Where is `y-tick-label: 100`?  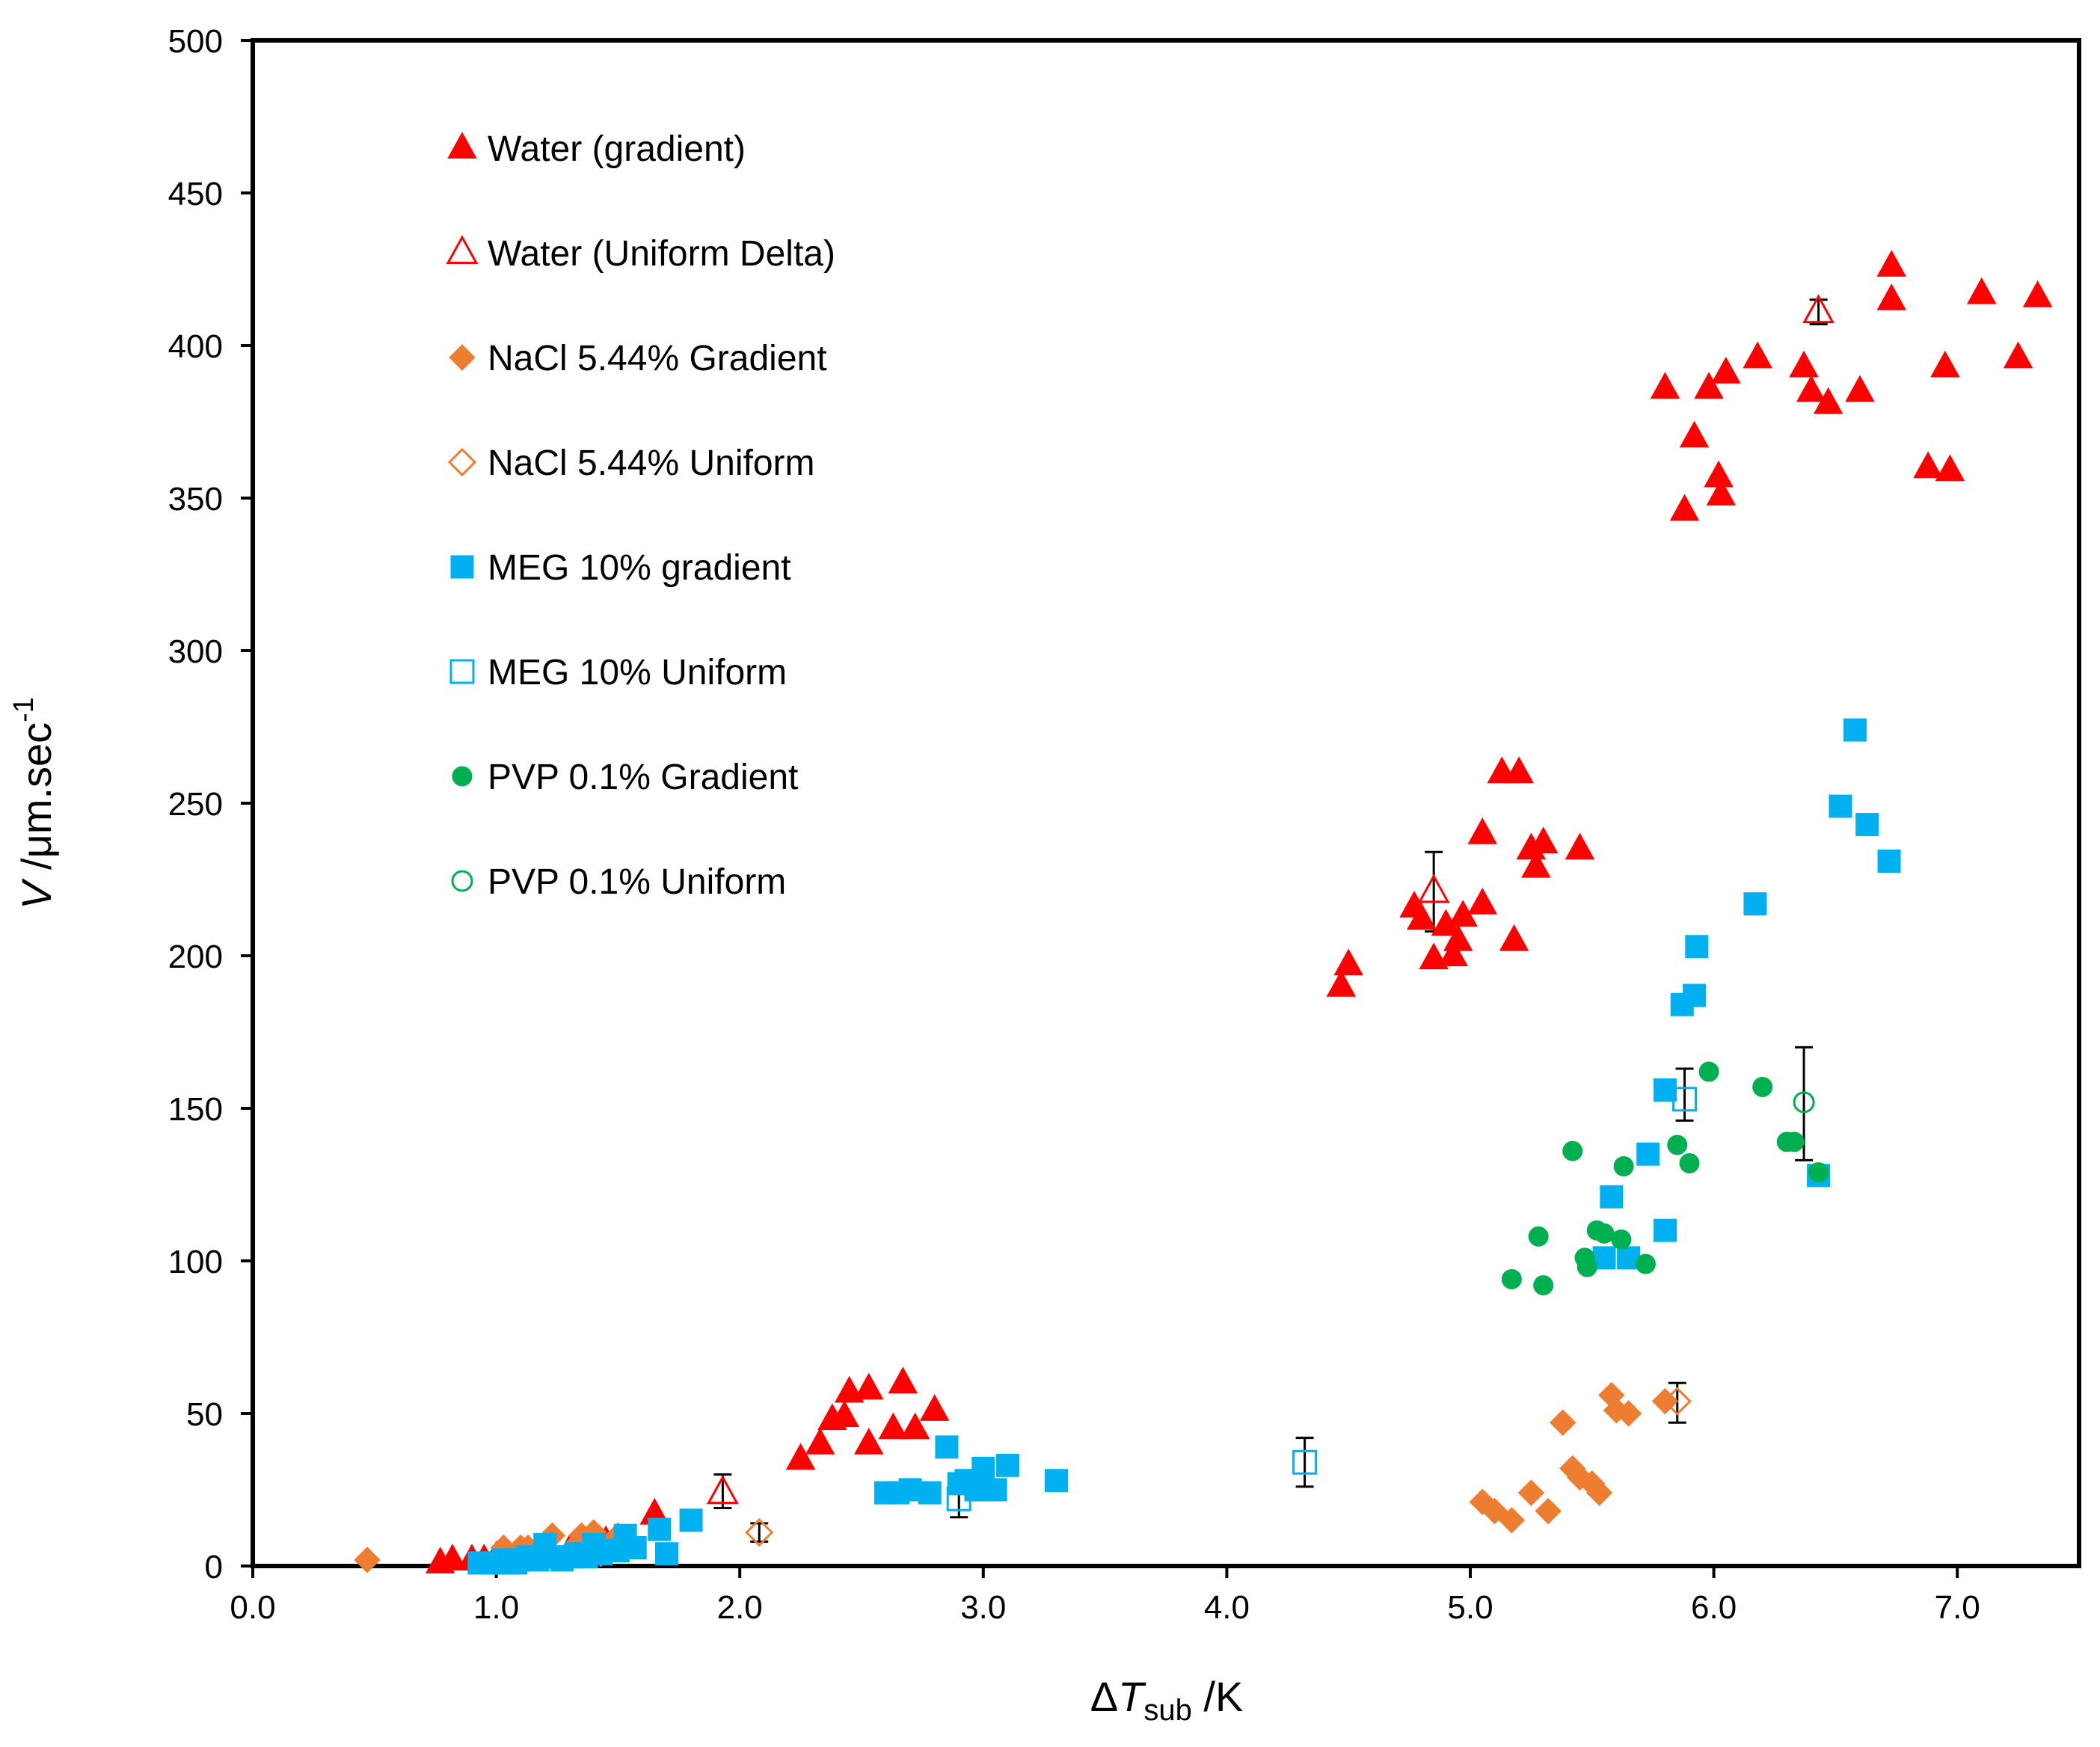 y-tick-label: 100 is located at coordinates (195, 1262).